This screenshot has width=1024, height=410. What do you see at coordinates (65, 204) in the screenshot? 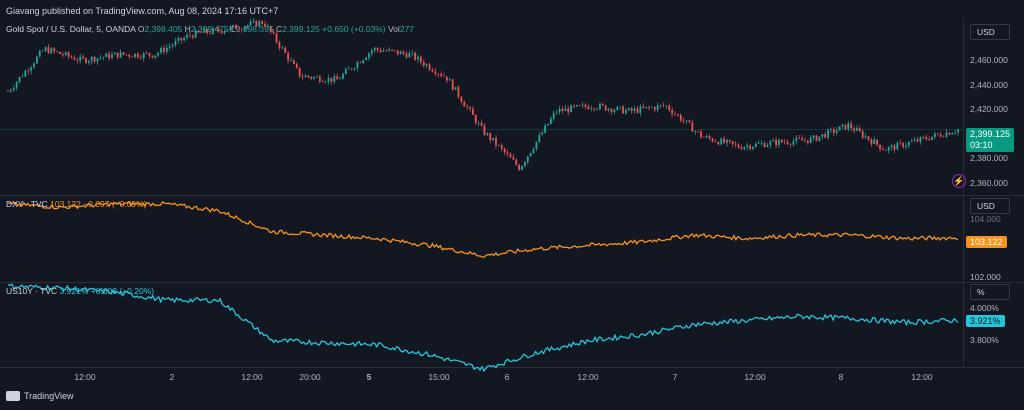
I see `dxy-value: 103.122` at bounding box center [65, 204].